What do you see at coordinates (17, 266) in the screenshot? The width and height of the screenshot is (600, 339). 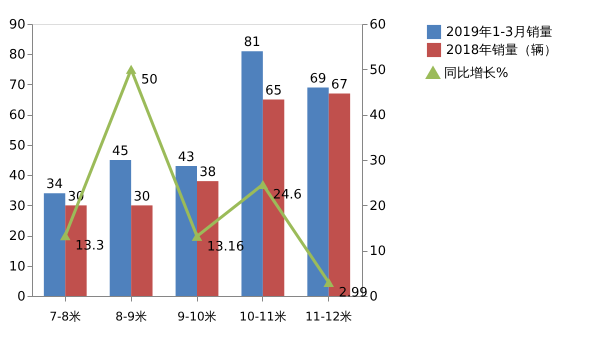 I see `y-tick-label: 10` at bounding box center [17, 266].